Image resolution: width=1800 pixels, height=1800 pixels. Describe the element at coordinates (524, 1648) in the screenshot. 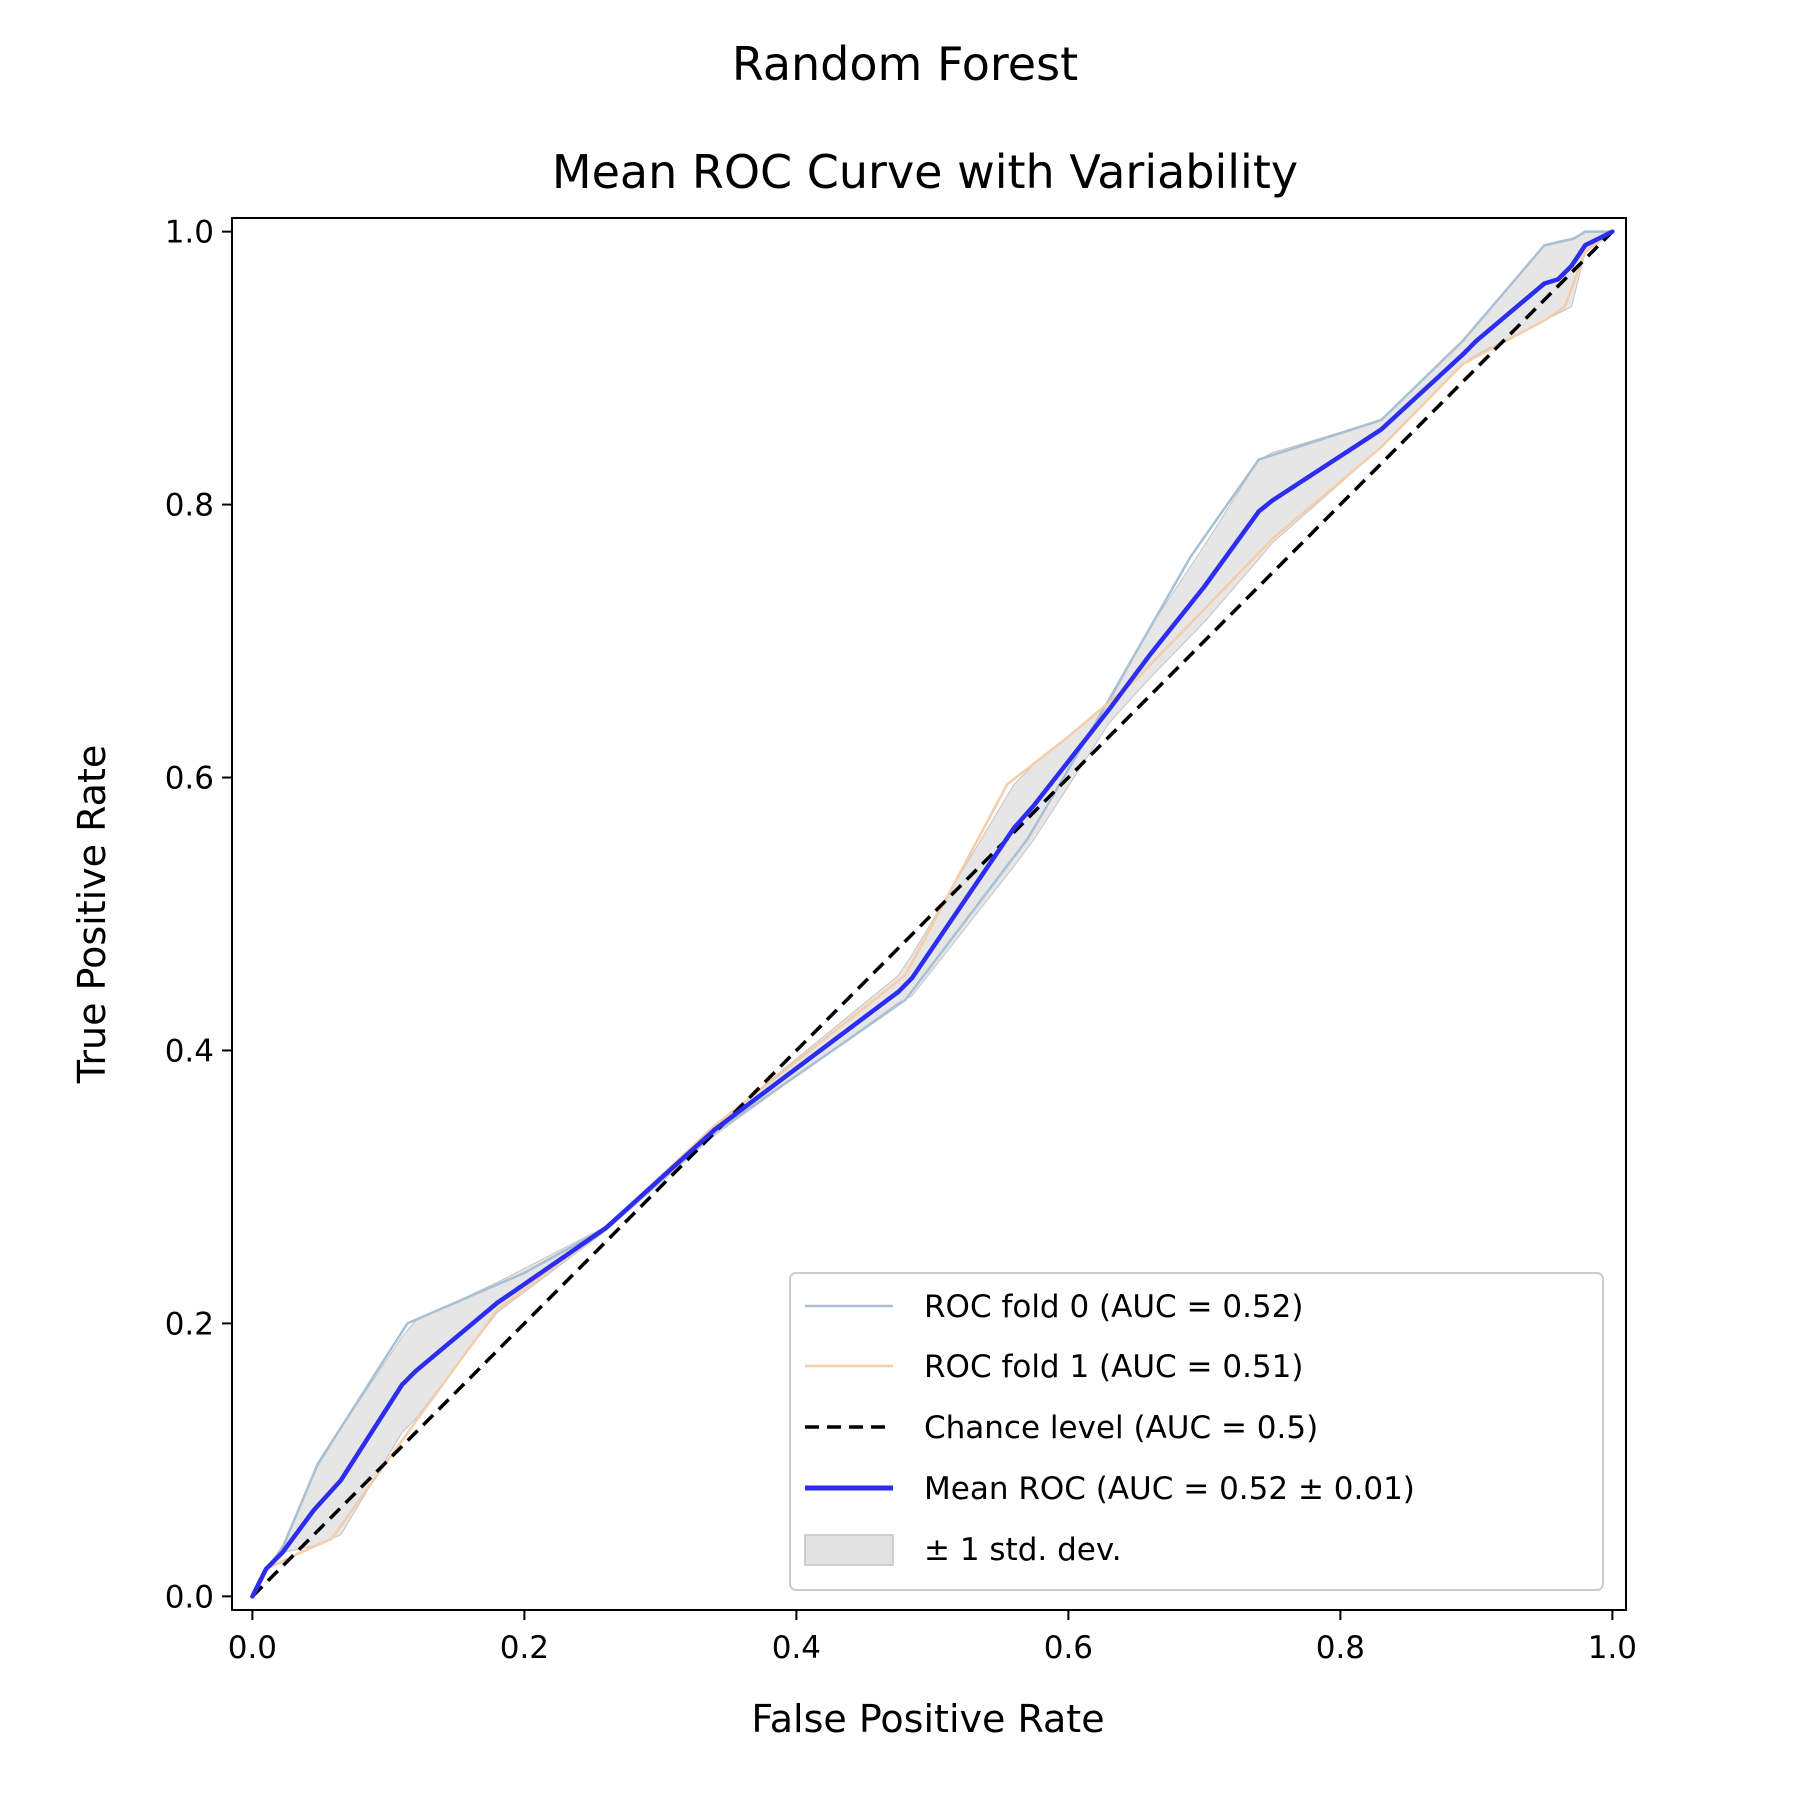

I see `x-tick-label: 0.2` at that location.